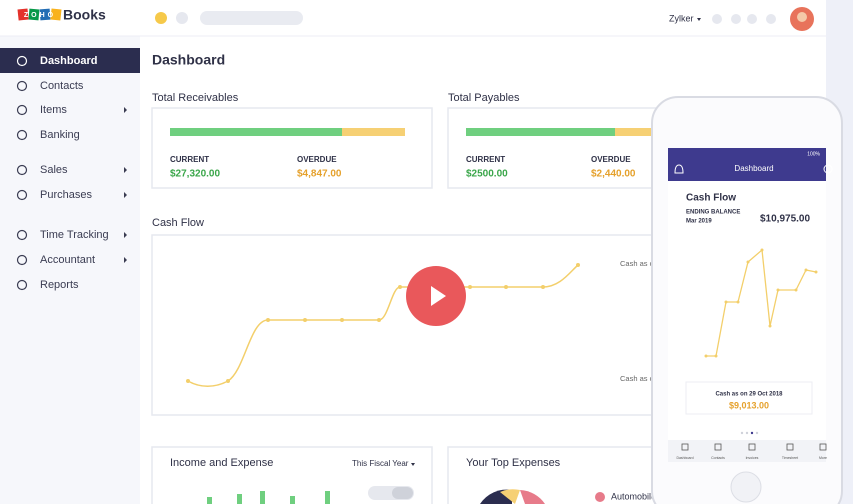  What do you see at coordinates (785, 219) in the screenshot?
I see `ending-value: $10,975.00` at bounding box center [785, 219].